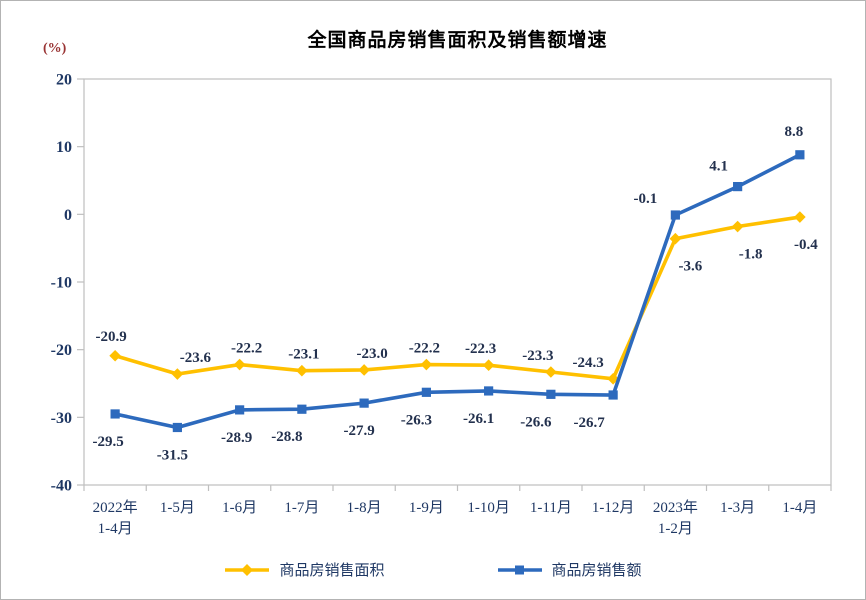 The width and height of the screenshot is (866, 600). I want to click on legend-square-marker-icon, so click(519, 569).